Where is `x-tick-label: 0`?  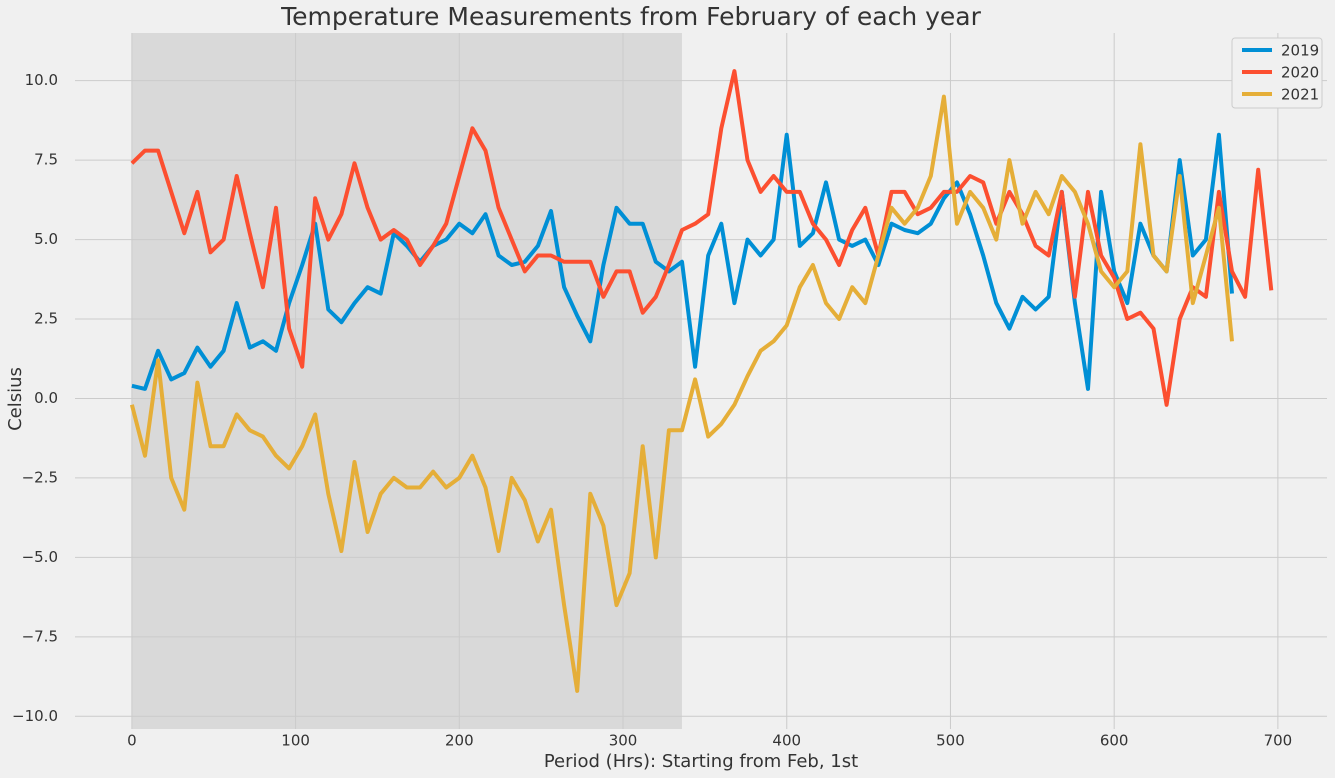 x-tick-label: 0 is located at coordinates (132, 741).